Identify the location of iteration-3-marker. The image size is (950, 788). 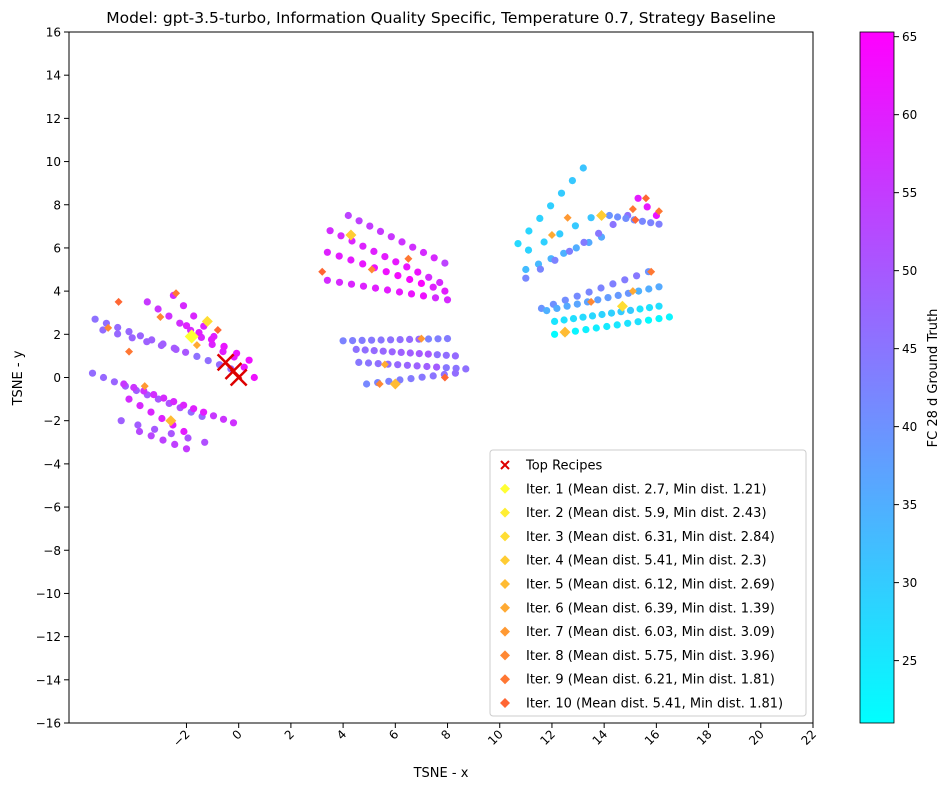
(622, 306).